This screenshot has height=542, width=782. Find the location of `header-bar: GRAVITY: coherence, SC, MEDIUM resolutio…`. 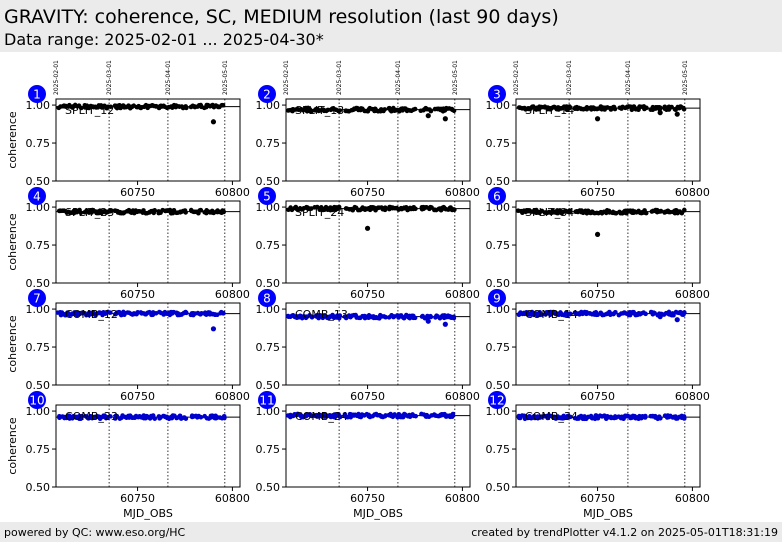

header-bar: GRAVITY: coherence, SC, MEDIUM resolutio… is located at coordinates (391, 26).